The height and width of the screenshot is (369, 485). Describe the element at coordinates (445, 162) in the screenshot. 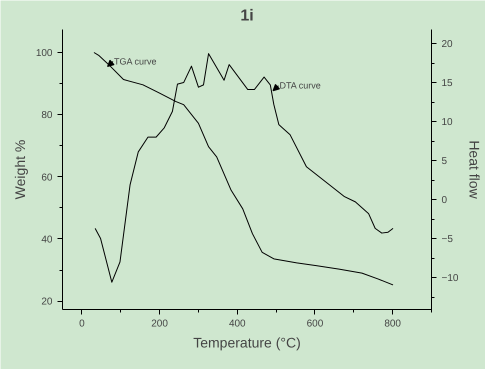

I see `y2-tick-label: 5` at that location.